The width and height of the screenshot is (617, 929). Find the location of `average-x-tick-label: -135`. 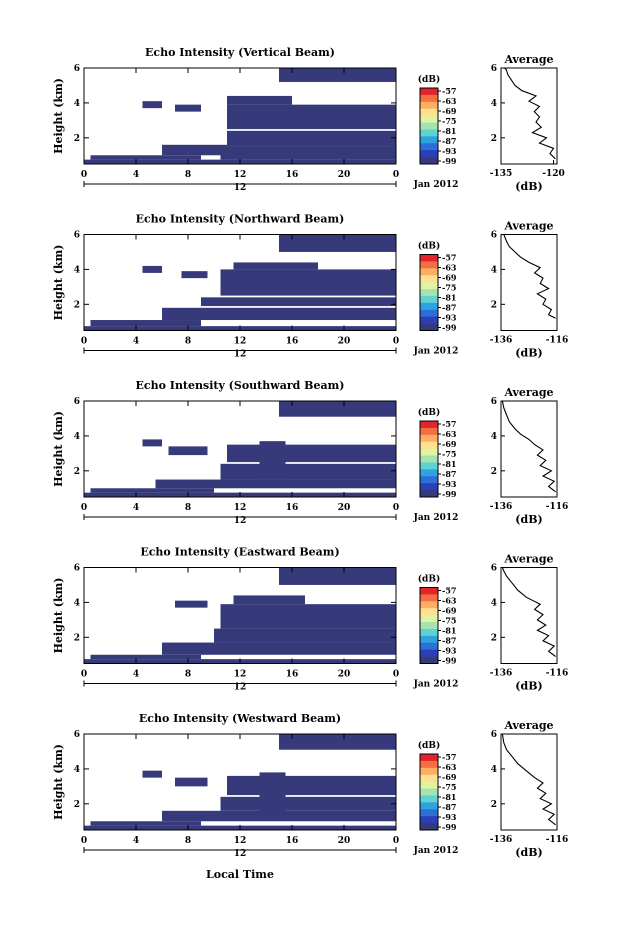

average-x-tick-label: -135 is located at coordinates (501, 174).